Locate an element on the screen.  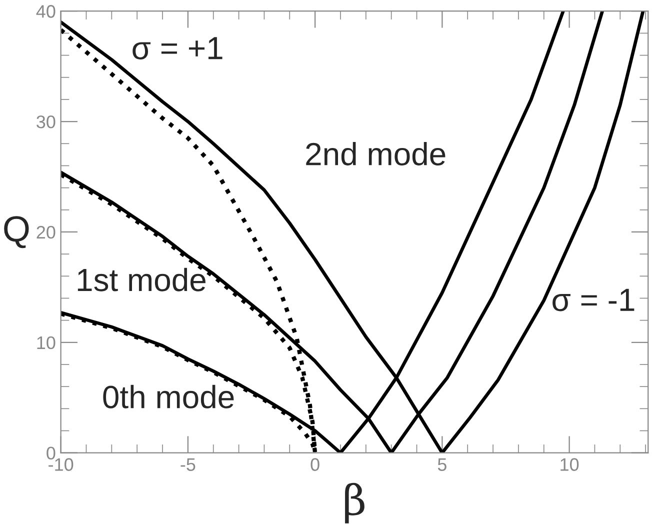
y-tick-label: 0 is located at coordinates (51, 453).